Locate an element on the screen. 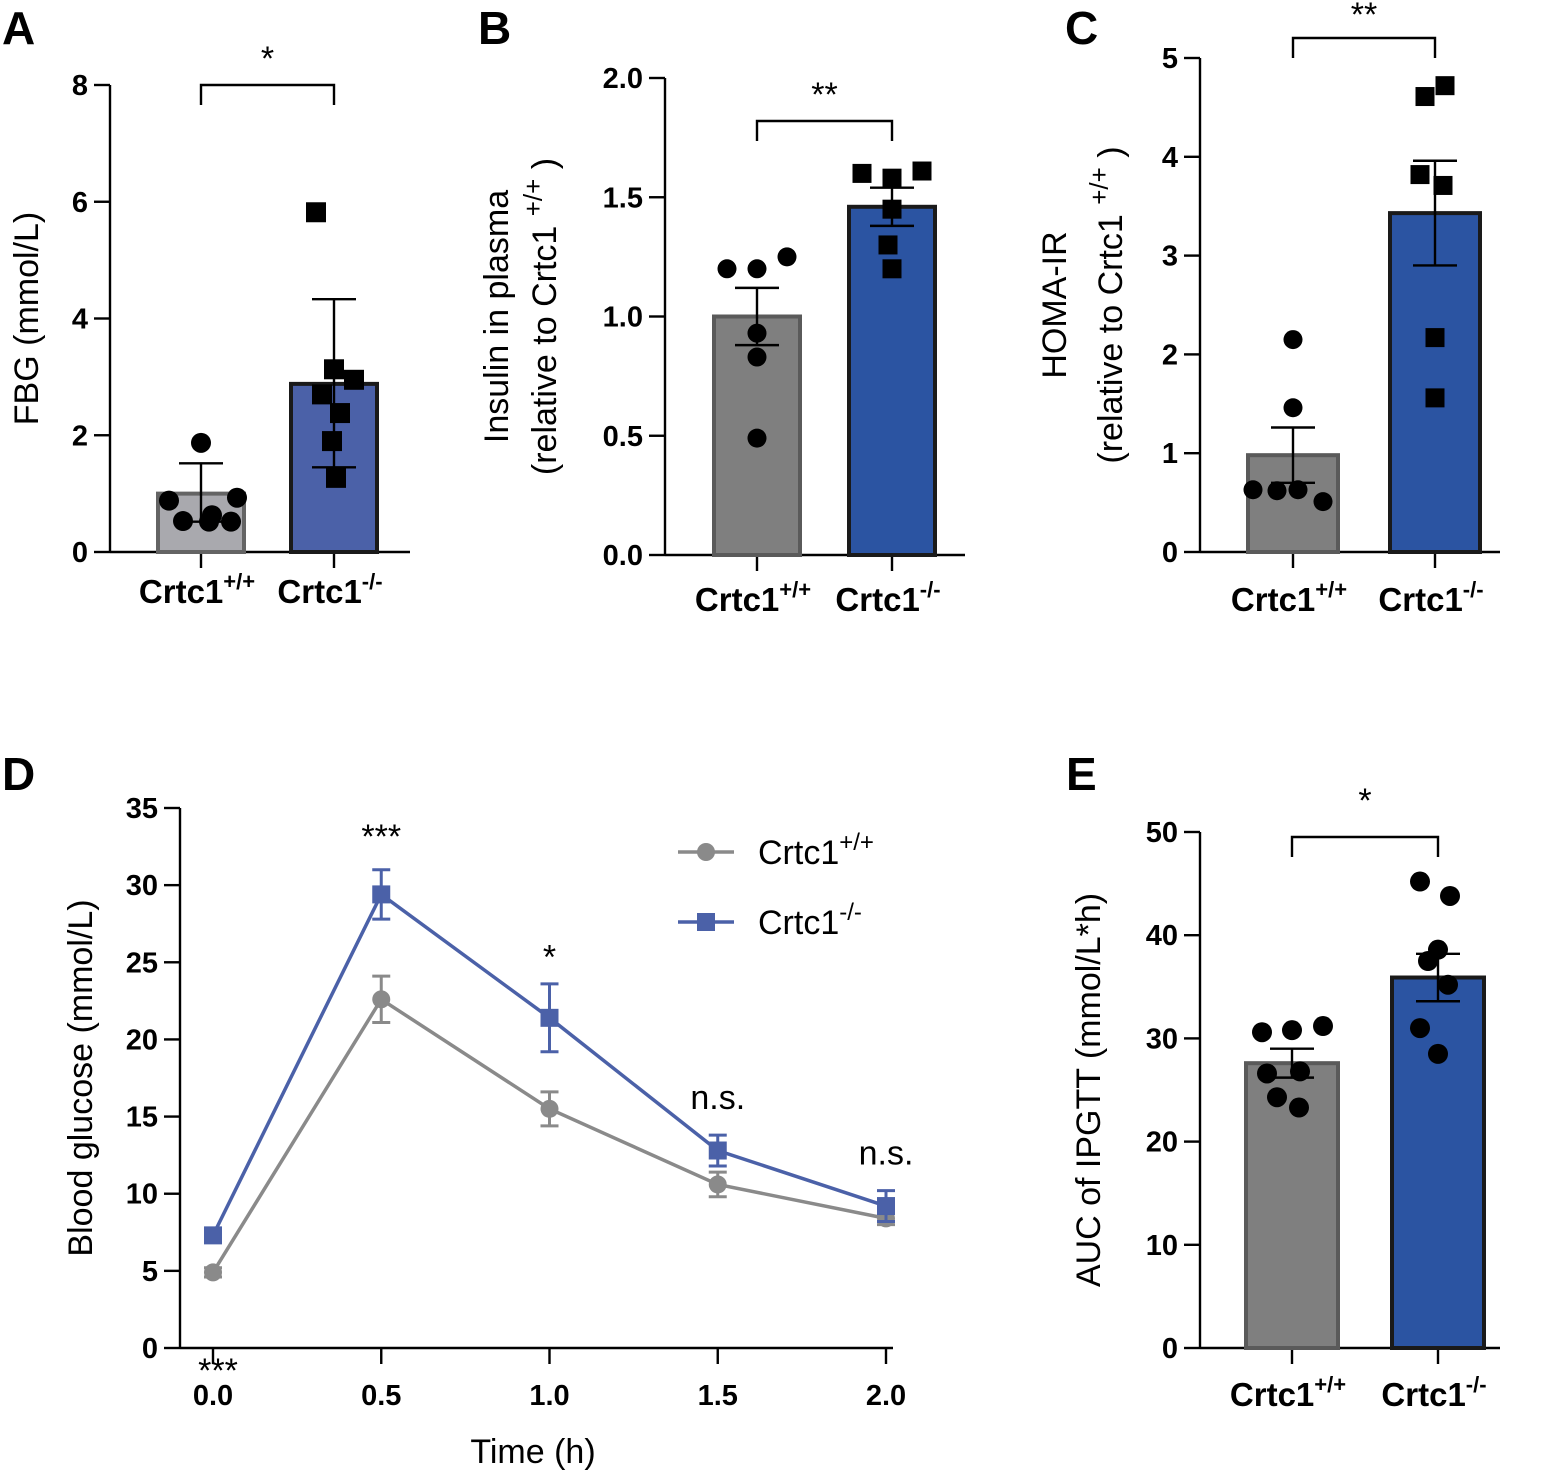  y-tick-label: 50 is located at coordinates (1162, 833).